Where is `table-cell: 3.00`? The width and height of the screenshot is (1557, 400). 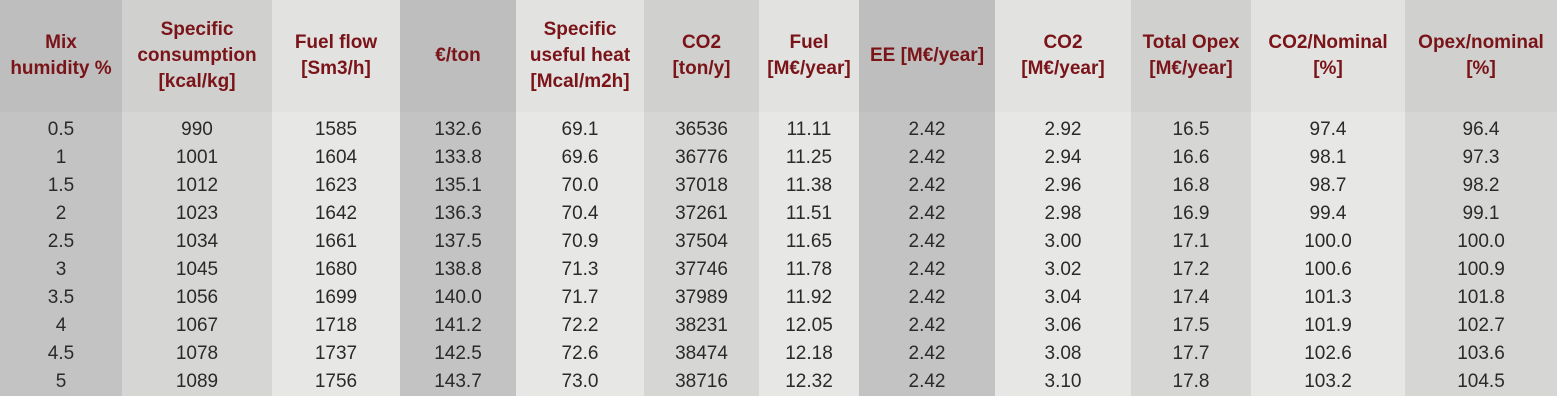 table-cell: 3.00 is located at coordinates (1063, 242).